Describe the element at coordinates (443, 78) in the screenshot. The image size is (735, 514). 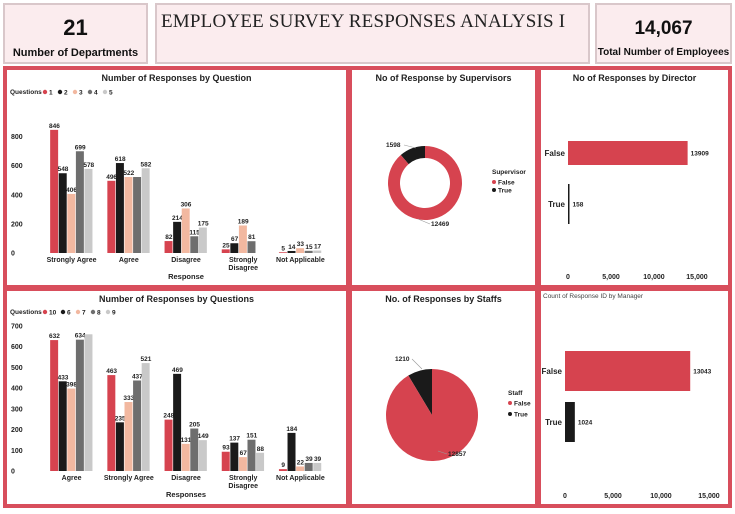
I see `panel-supervisor-title: No of Response by Supervisors` at that location.